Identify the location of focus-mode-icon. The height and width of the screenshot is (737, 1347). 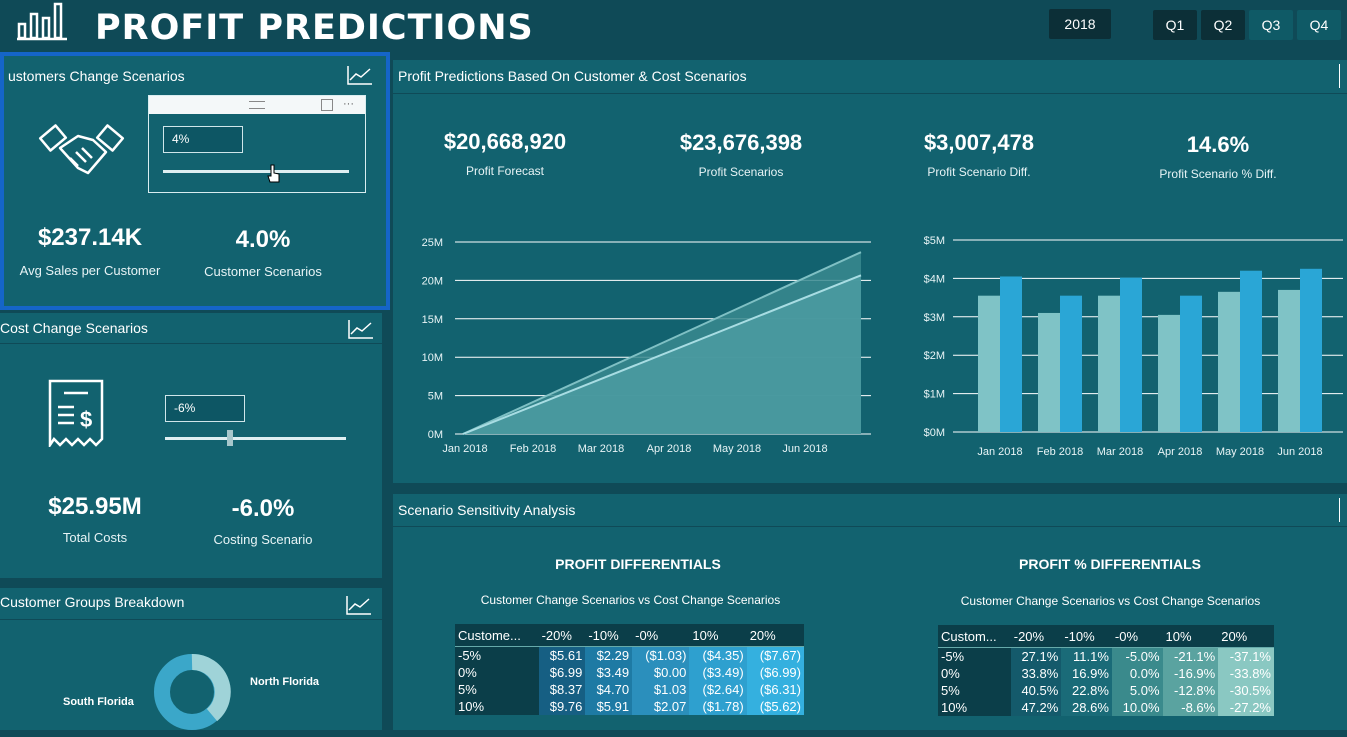
(327, 105).